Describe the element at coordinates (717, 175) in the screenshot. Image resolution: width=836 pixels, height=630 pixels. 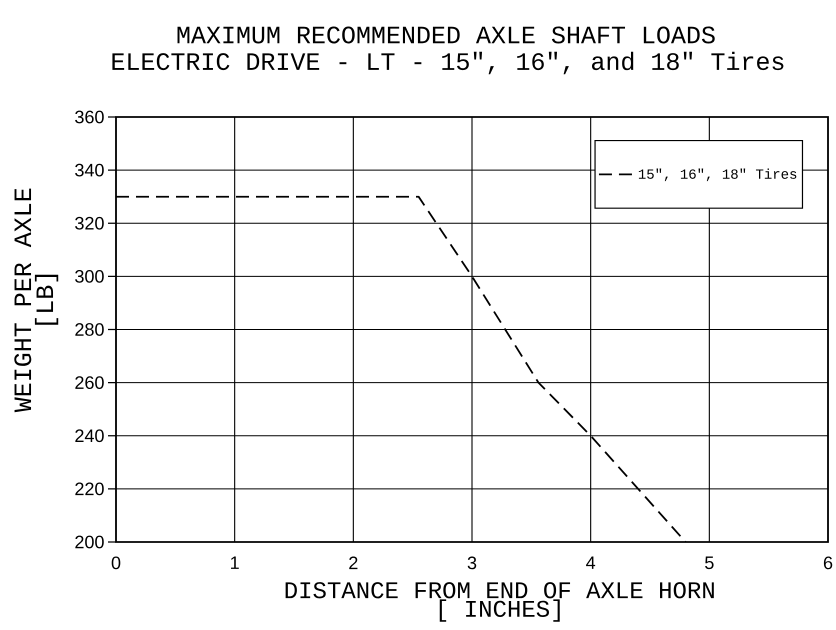
I see `legend-label: 15″, 16″, 18″ Tires` at that location.